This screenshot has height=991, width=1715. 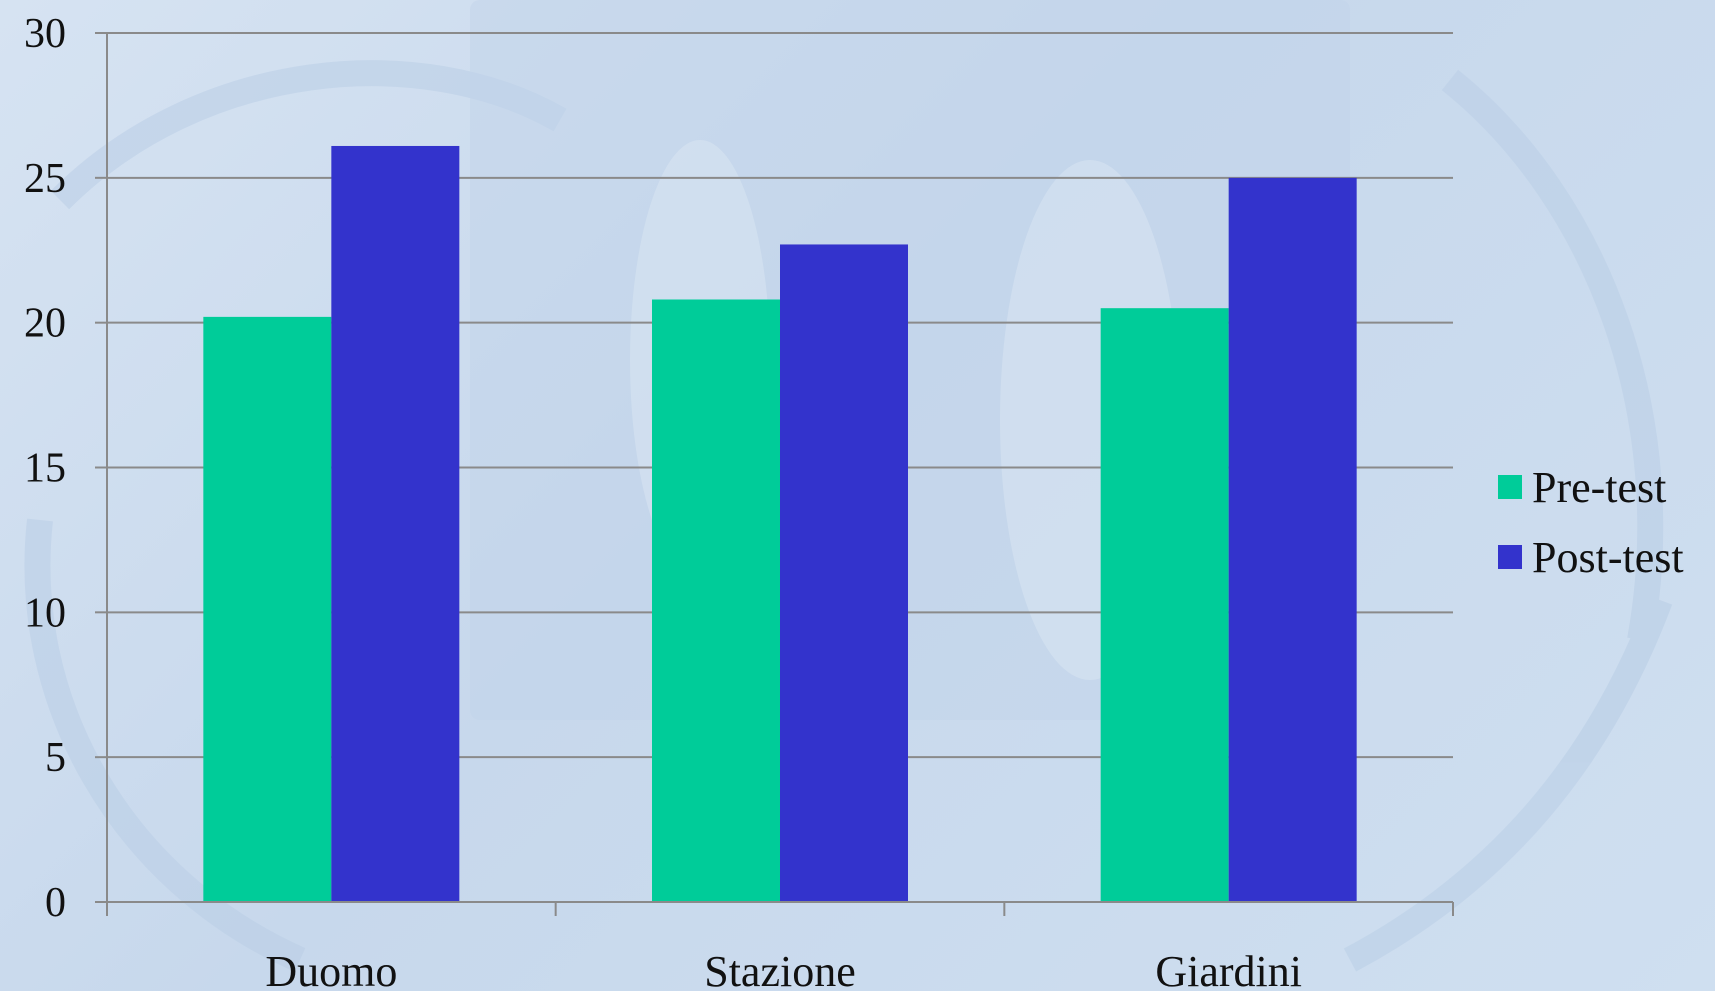 What do you see at coordinates (55, 758) in the screenshot?
I see `y-tick-label: 5` at bounding box center [55, 758].